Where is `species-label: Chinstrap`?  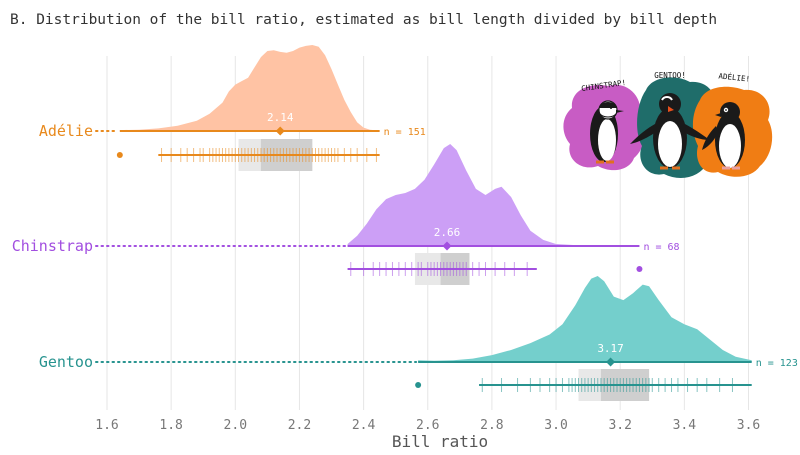 species-label: Chinstrap is located at coordinates (52, 246).